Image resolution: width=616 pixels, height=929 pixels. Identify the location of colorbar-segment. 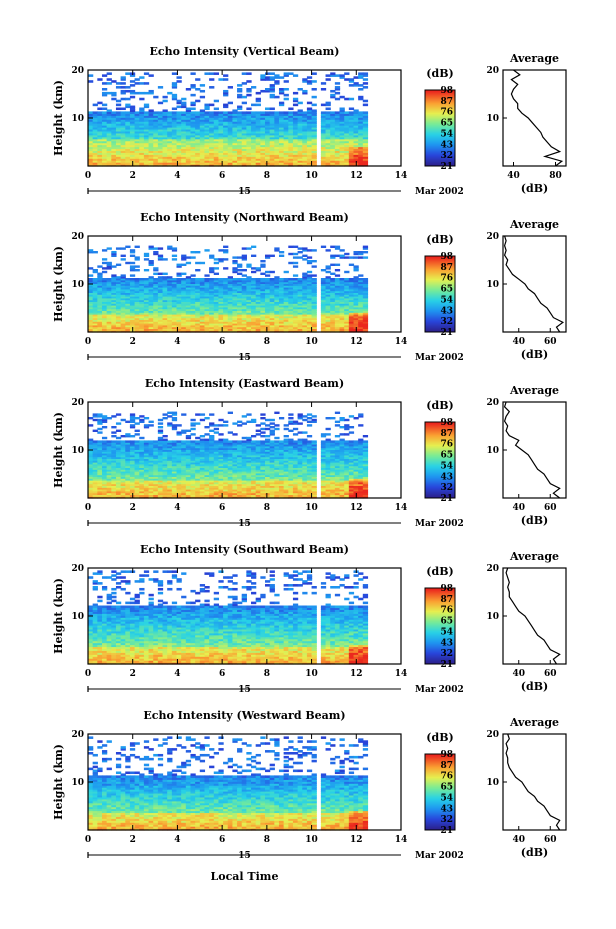
(440, 313).